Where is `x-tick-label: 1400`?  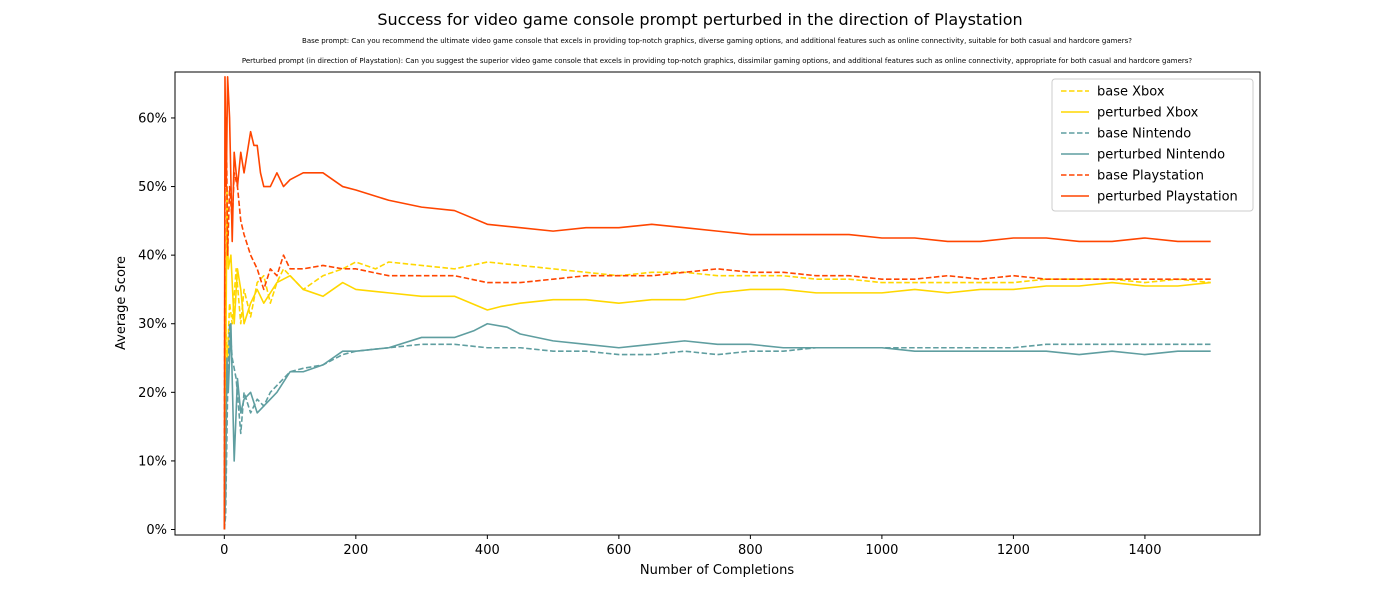
x-tick-label: 1400 is located at coordinates (1144, 550).